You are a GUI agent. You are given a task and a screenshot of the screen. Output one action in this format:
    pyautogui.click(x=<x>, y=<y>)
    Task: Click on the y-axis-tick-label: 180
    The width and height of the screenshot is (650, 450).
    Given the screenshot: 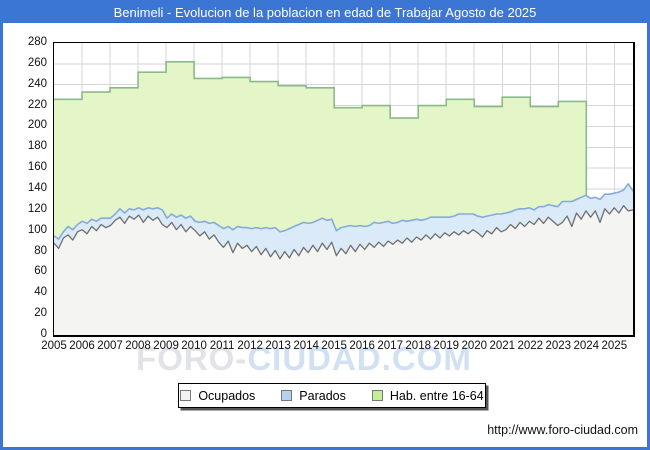 What is the action you would take?
    pyautogui.click(x=37, y=146)
    